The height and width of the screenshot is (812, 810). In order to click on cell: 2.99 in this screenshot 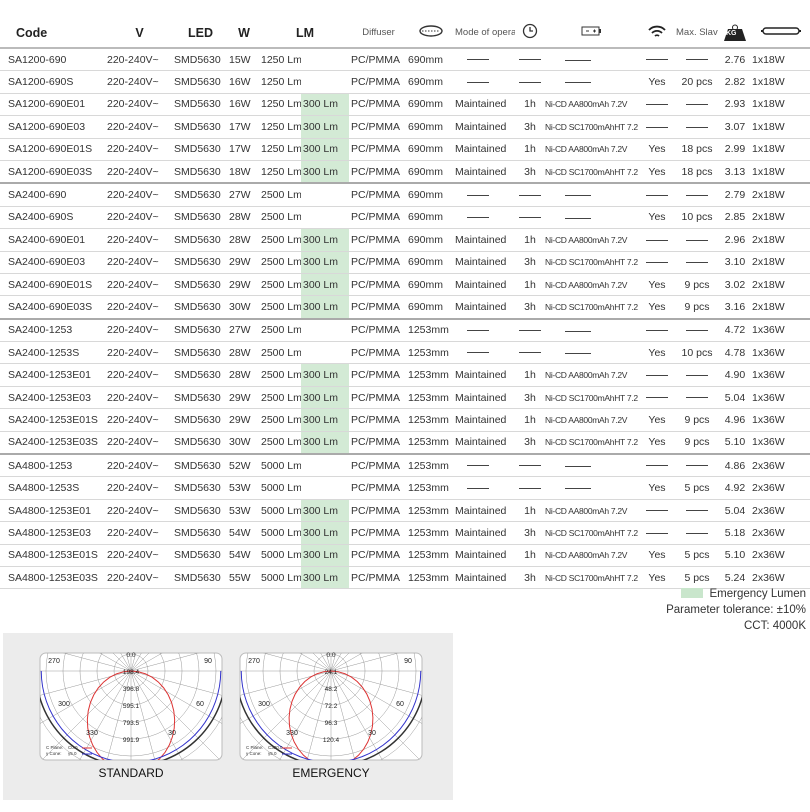, I will do `click(734, 149)`.